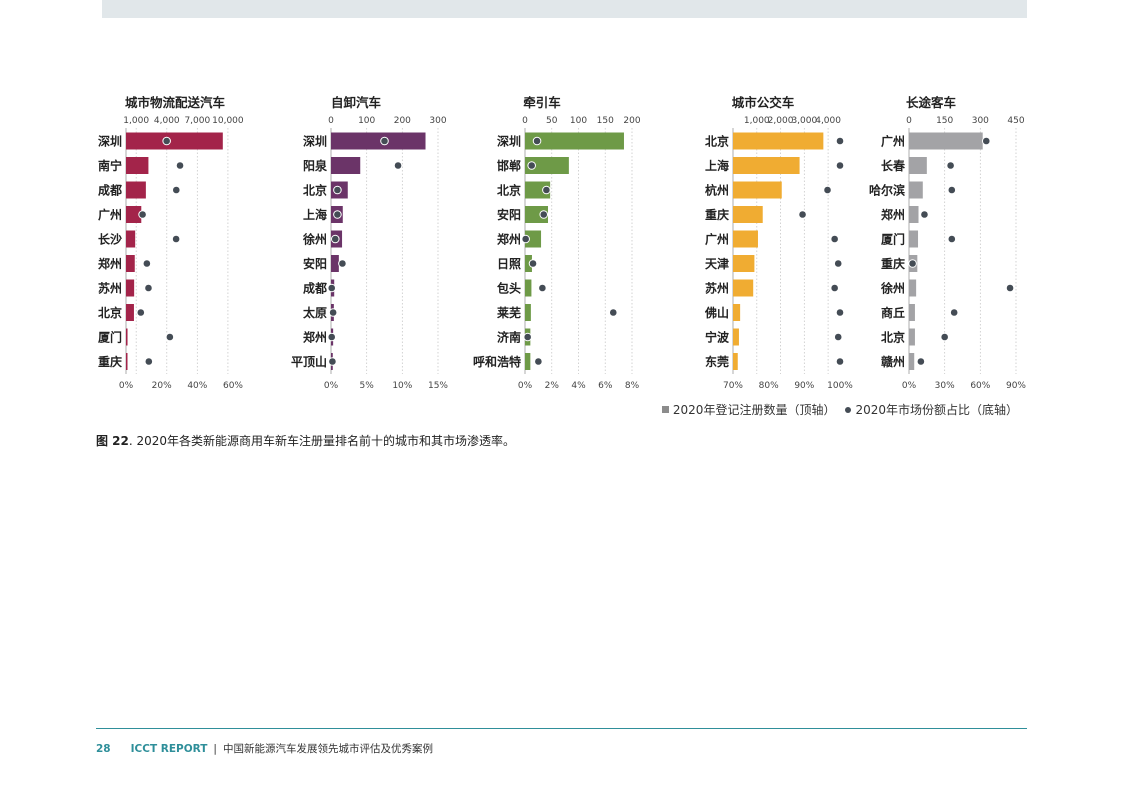  What do you see at coordinates (564, 9) in the screenshot?
I see `top-band` at bounding box center [564, 9].